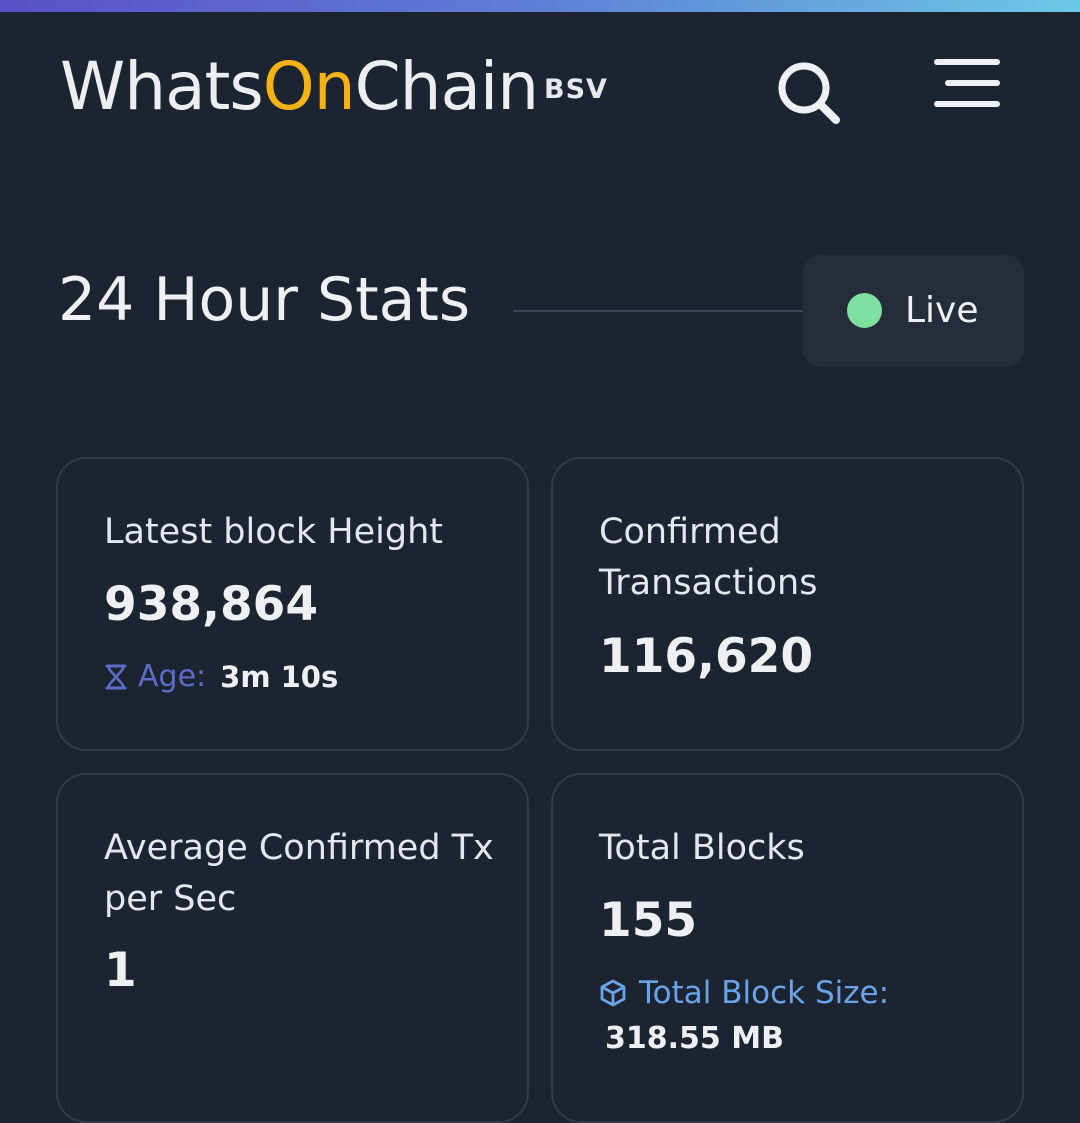 This screenshot has width=1080, height=1123. I want to click on card-label: Average Confirmed Tx per Sec, so click(299, 873).